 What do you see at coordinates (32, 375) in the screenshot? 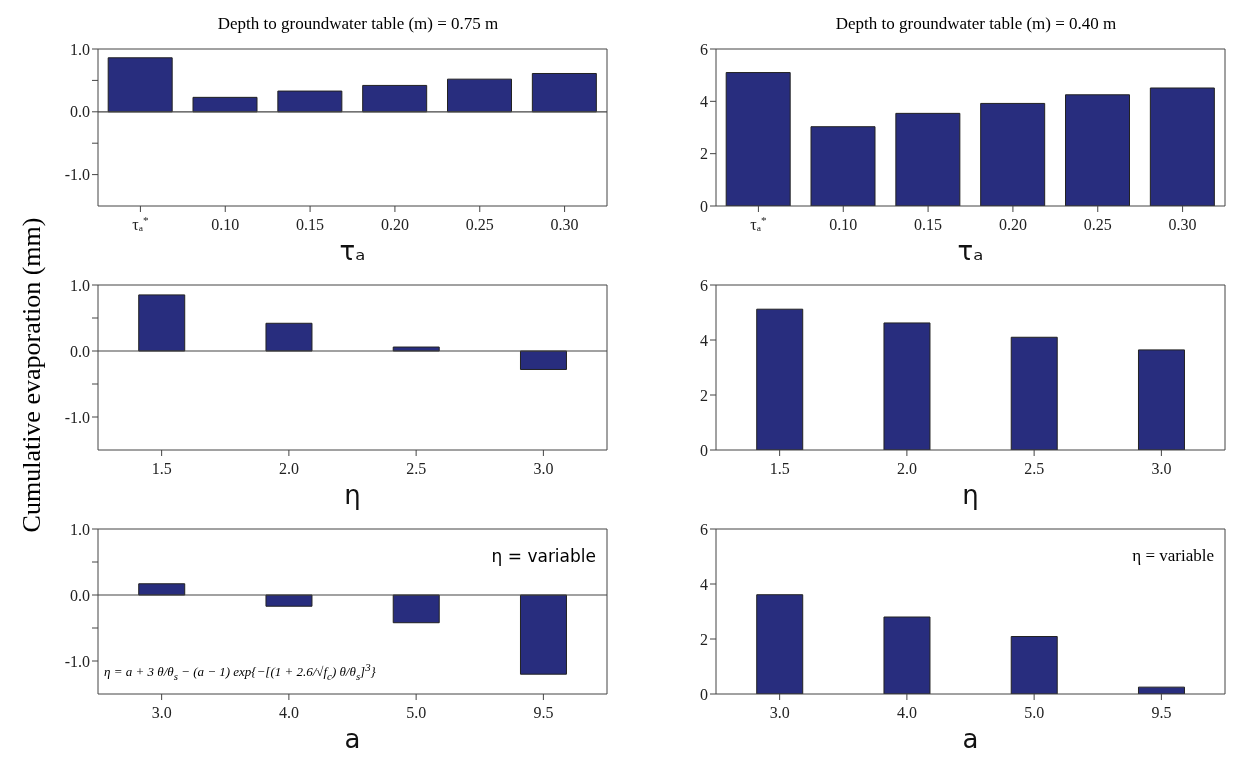
I see `y-axis-title: Cumulative evaporation (mm)` at bounding box center [32, 375].